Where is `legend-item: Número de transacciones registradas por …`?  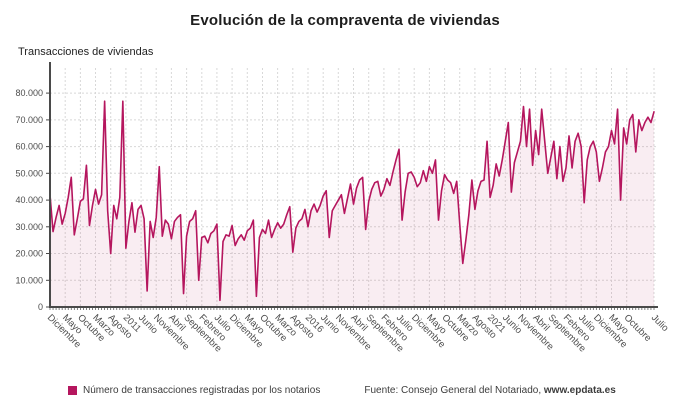
legend-item: Número de transacciones registradas por … is located at coordinates (194, 390).